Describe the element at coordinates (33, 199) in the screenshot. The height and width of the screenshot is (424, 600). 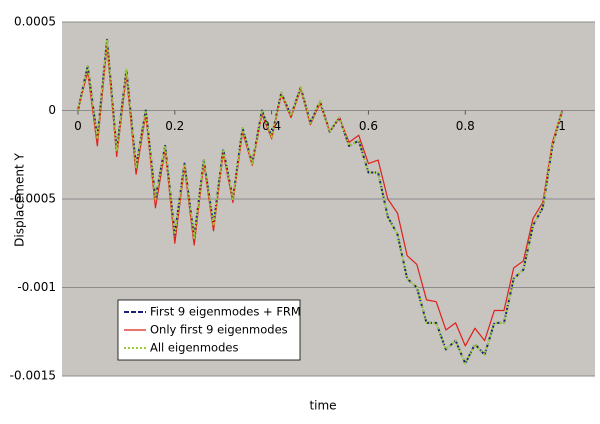
I see `y-tick-label: -0.0005` at that location.